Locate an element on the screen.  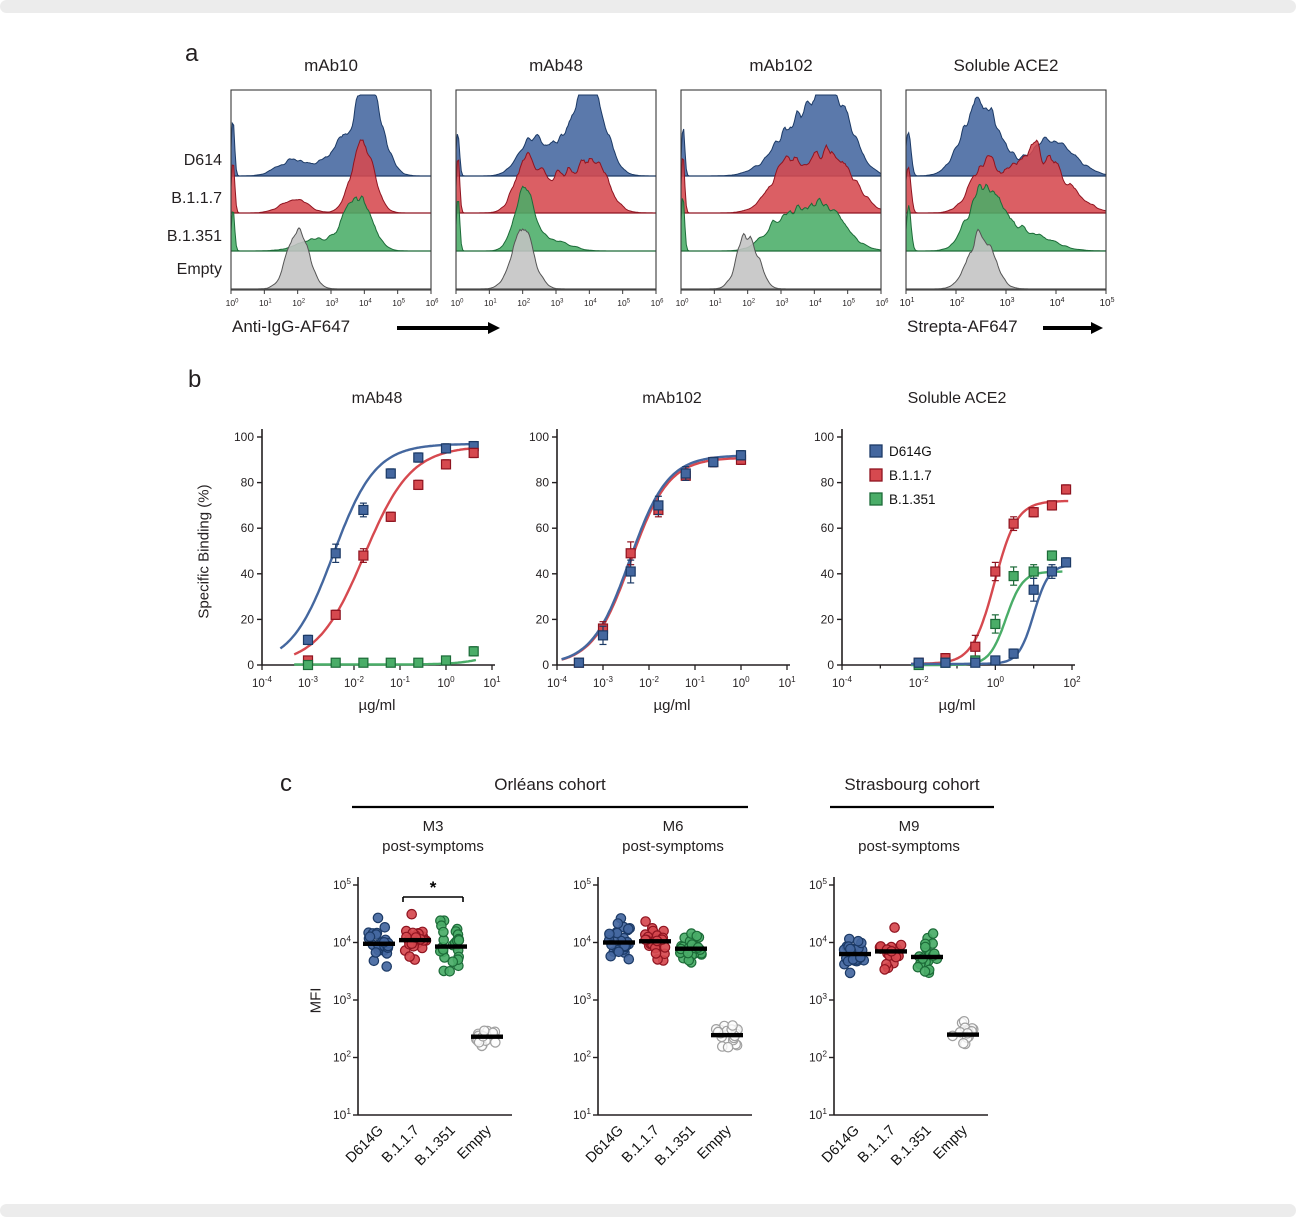
dot-title-m3: M3 is located at coordinates (433, 826).